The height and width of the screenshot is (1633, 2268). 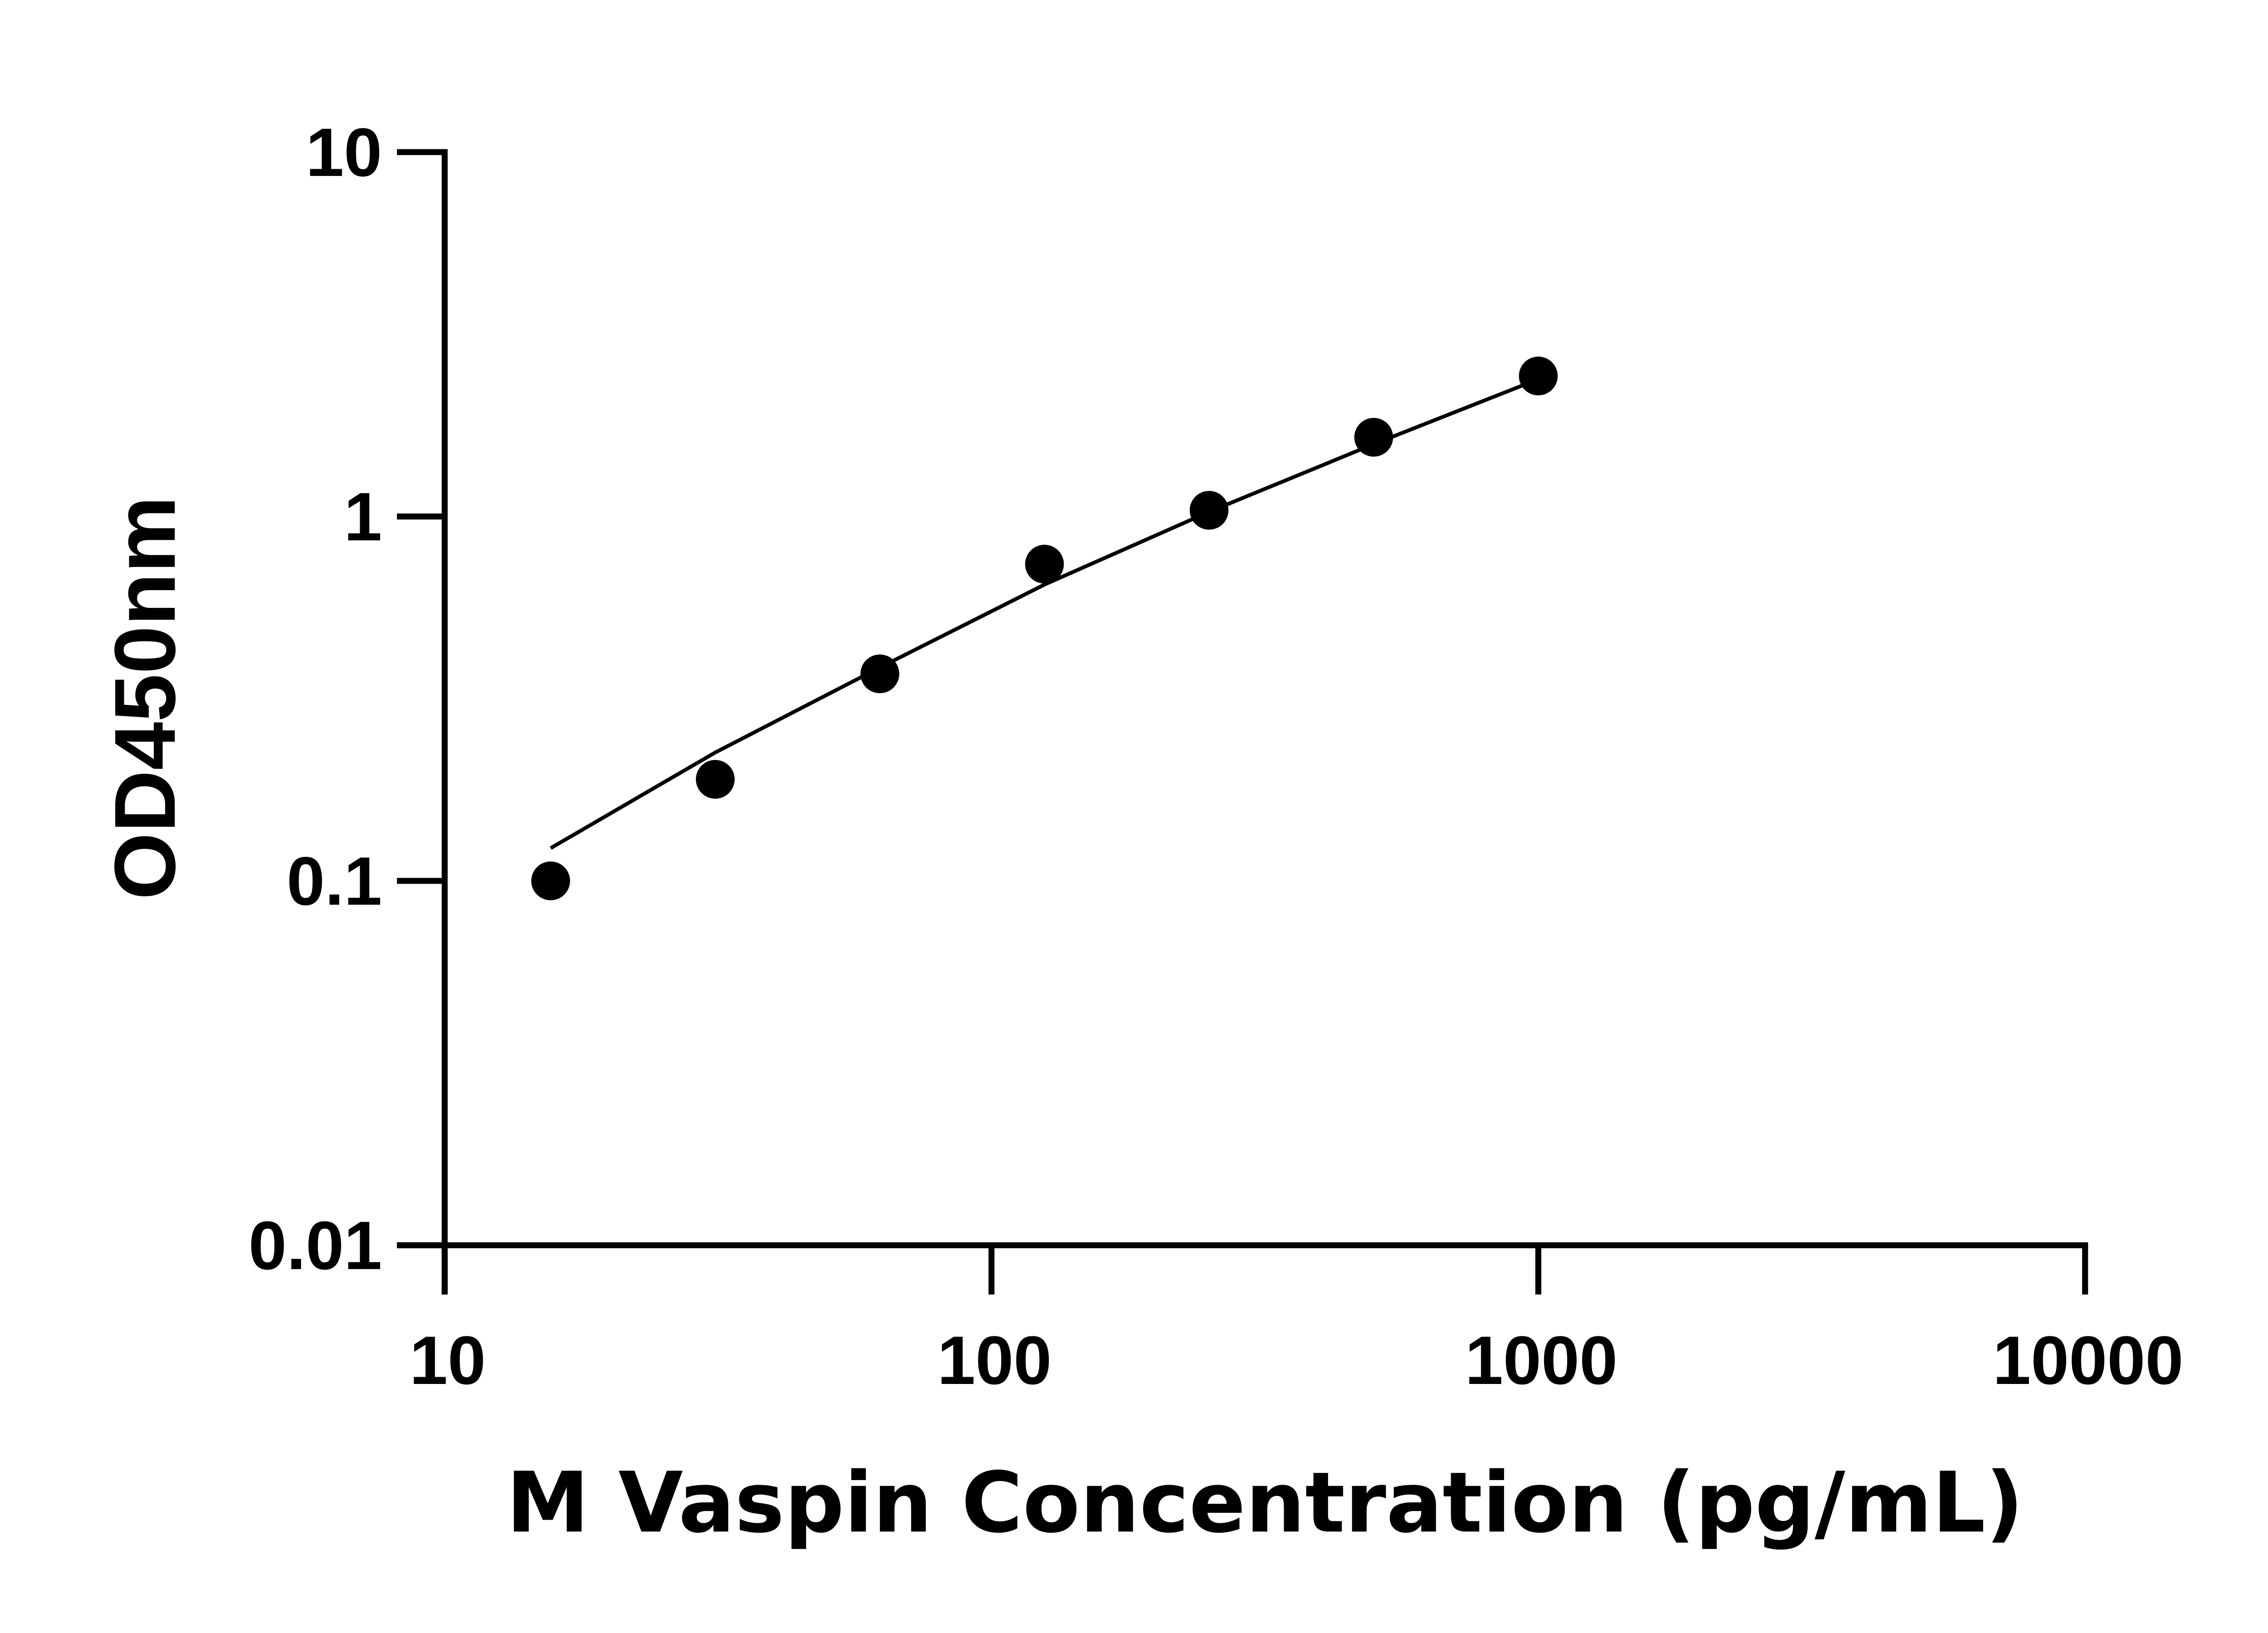 I want to click on x-tick-label: 10, so click(x=448, y=1360).